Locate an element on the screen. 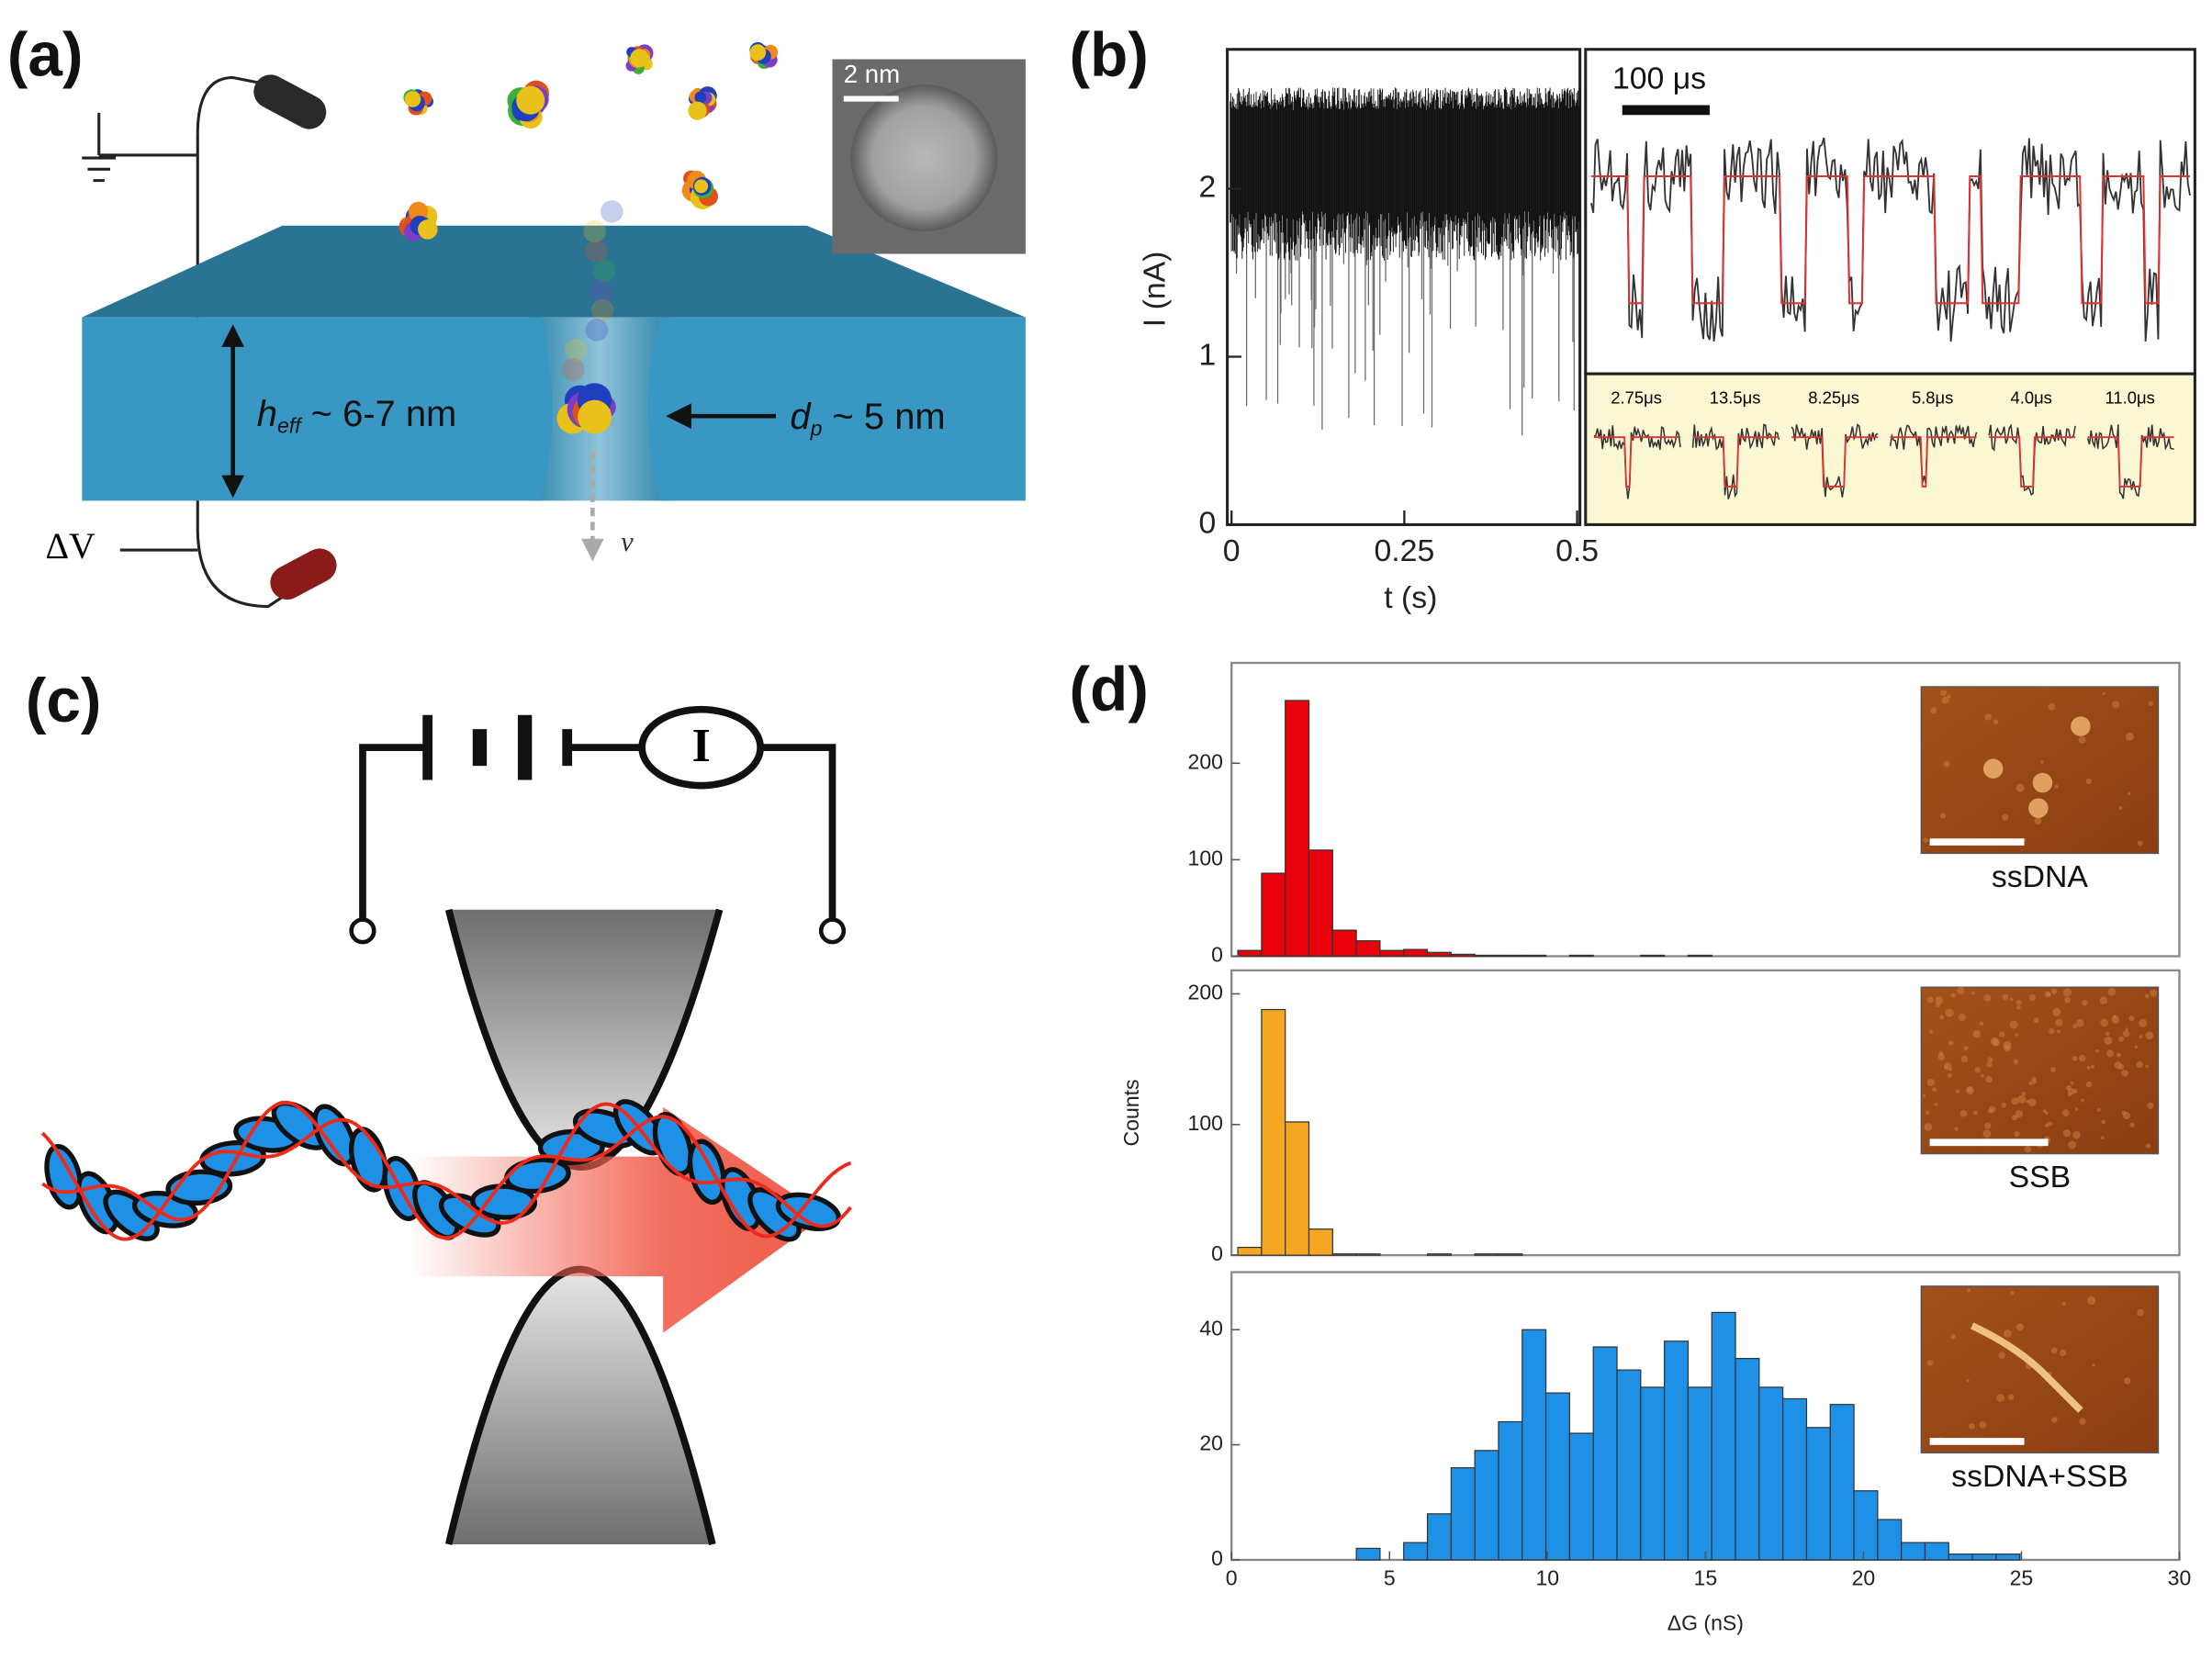 The image size is (2212, 1660). value: ~ 6-7 nm is located at coordinates (379, 414).